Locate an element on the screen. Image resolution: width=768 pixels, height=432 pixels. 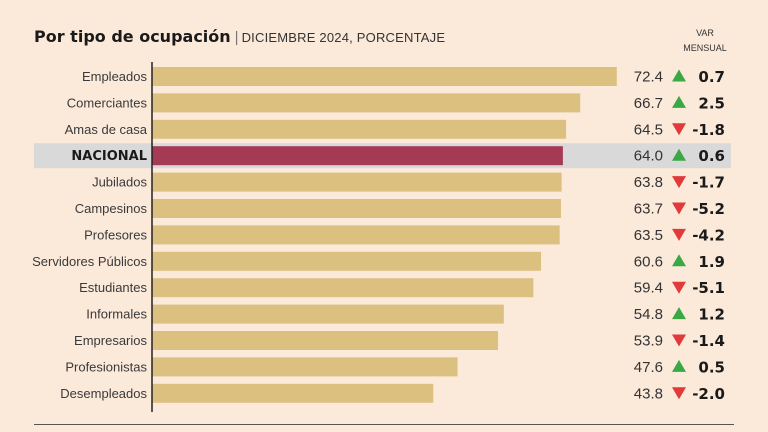
category-label-profesionistas: Profesionistas is located at coordinates (106, 366).